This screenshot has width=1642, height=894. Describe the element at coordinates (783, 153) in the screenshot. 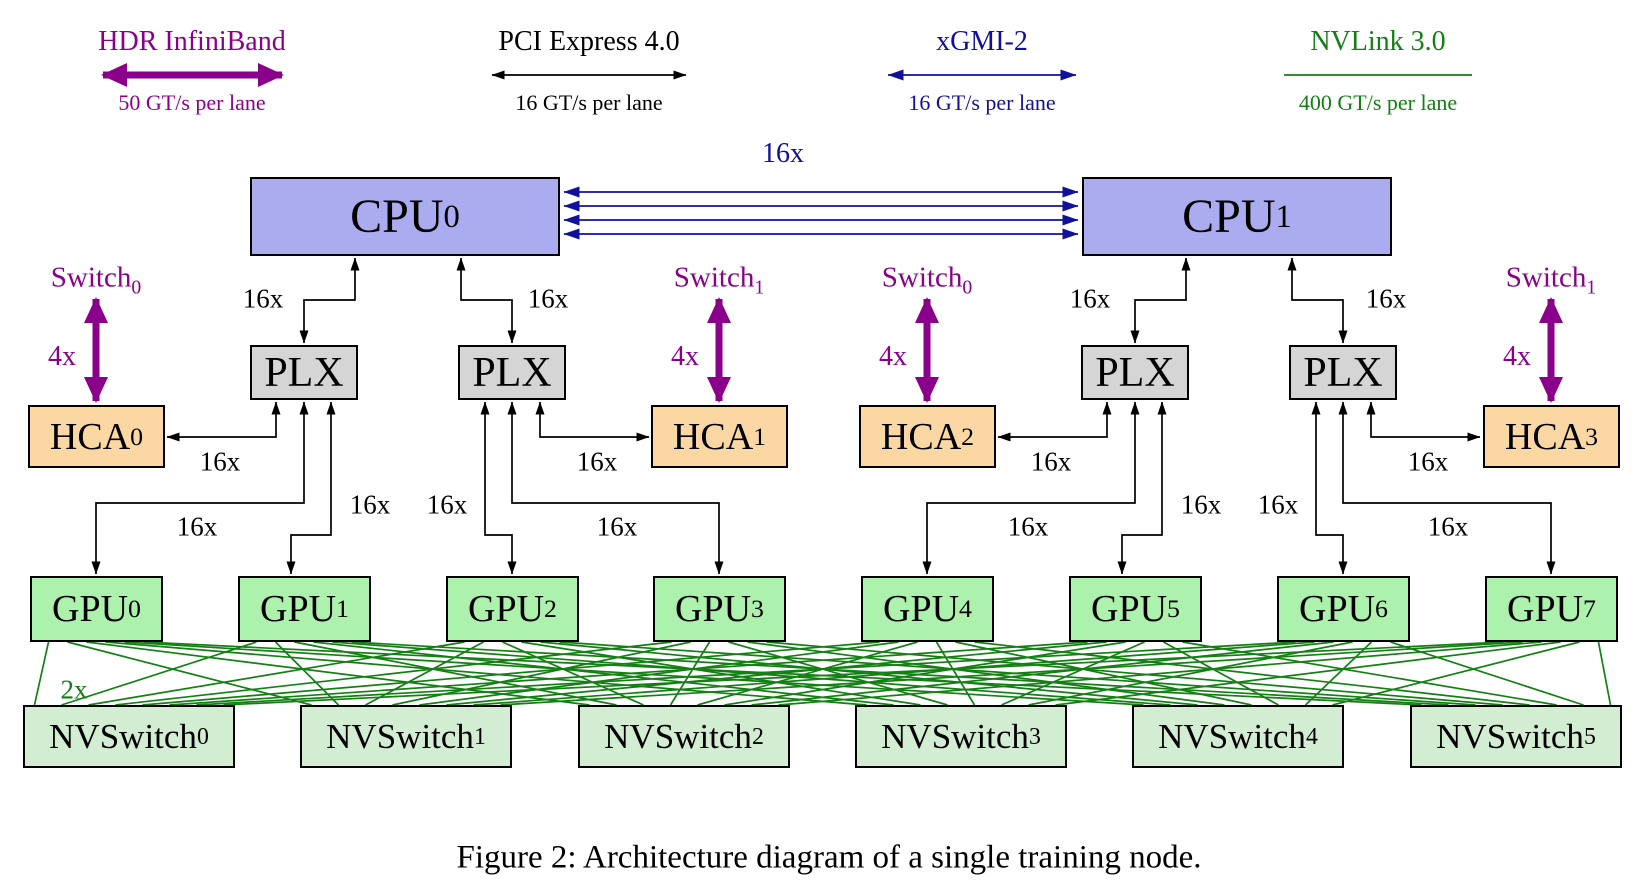

I see `xgmi-width-label: 16x` at that location.